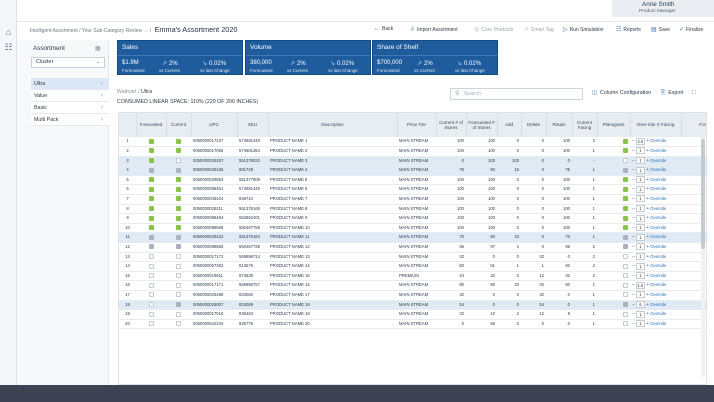 This screenshot has width=714, height=402. Describe the element at coordinates (539, 30) in the screenshot. I see `smart-tag-button: ✧ Smart Tag` at that location.